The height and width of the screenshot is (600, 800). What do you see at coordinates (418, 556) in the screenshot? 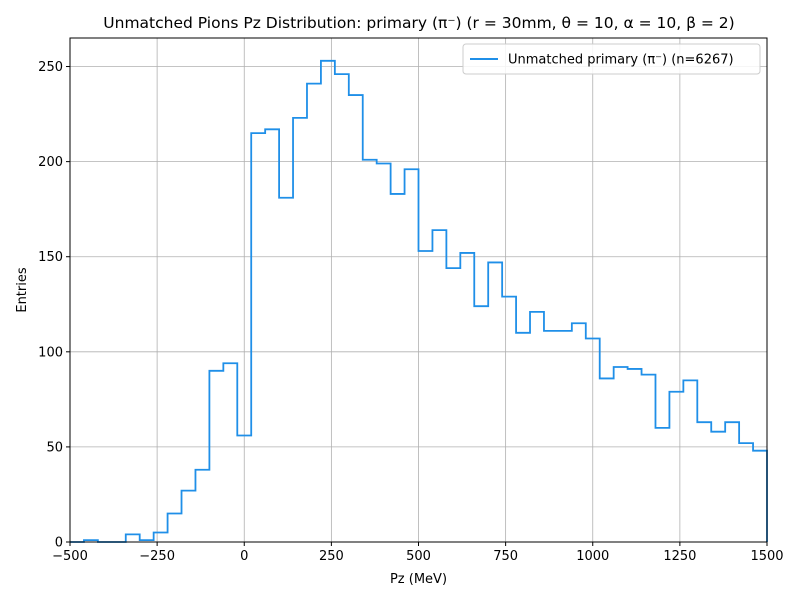
I see `x-tick-label: 500` at bounding box center [418, 556].